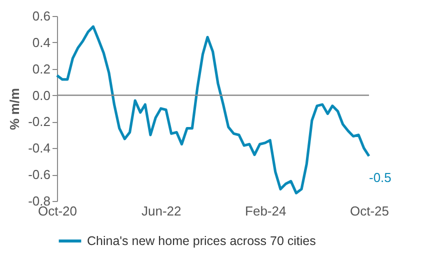 The width and height of the screenshot is (434, 260). What do you see at coordinates (39, 122) in the screenshot?
I see `y-tick-label: -0.2` at bounding box center [39, 122].